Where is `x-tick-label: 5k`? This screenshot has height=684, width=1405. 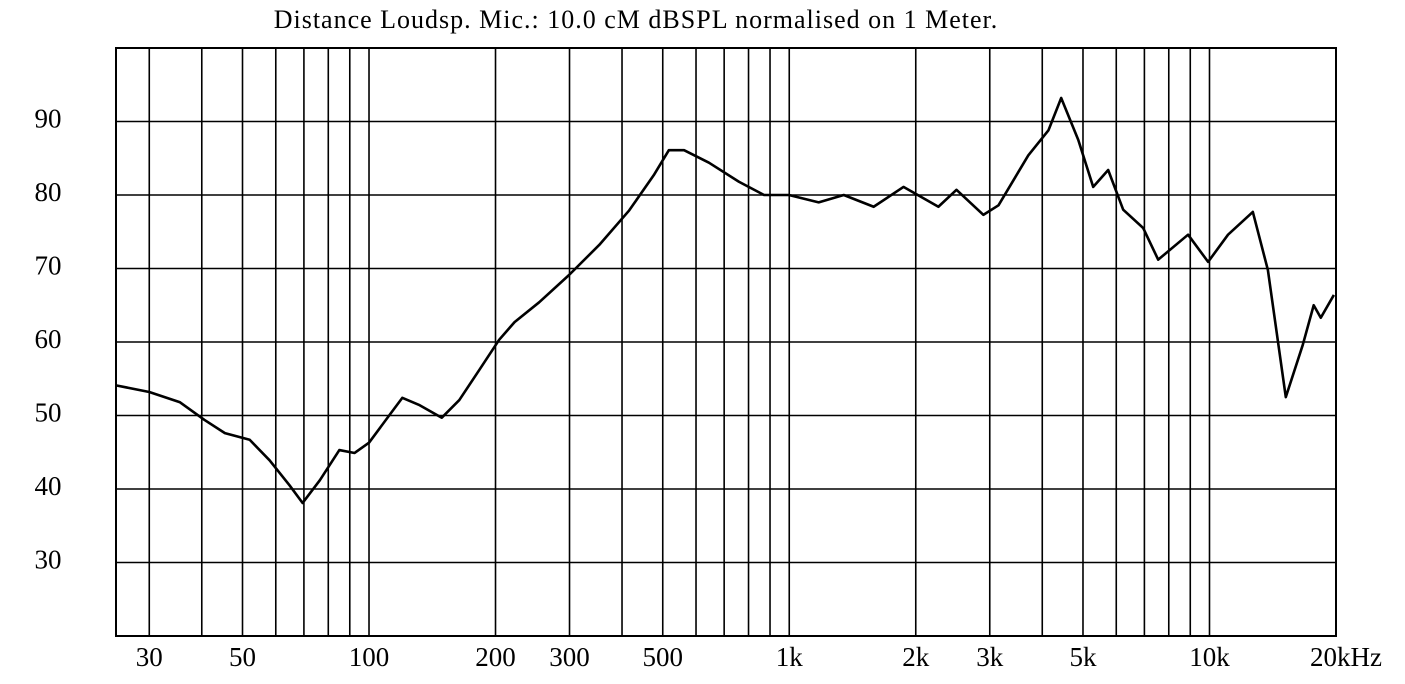
x-tick-label: 5k is located at coordinates (1083, 657).